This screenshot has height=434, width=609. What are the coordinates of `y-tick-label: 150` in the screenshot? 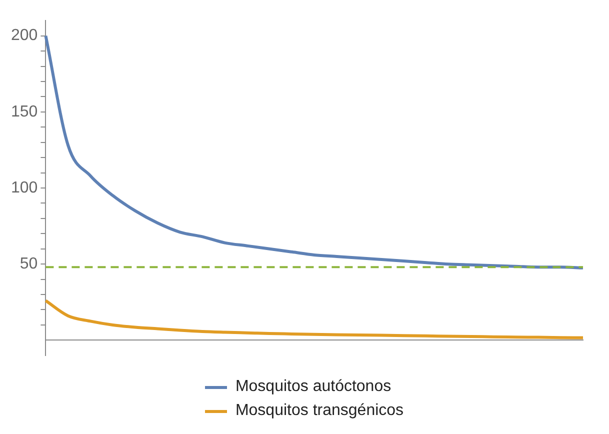 It's located at (24, 111).